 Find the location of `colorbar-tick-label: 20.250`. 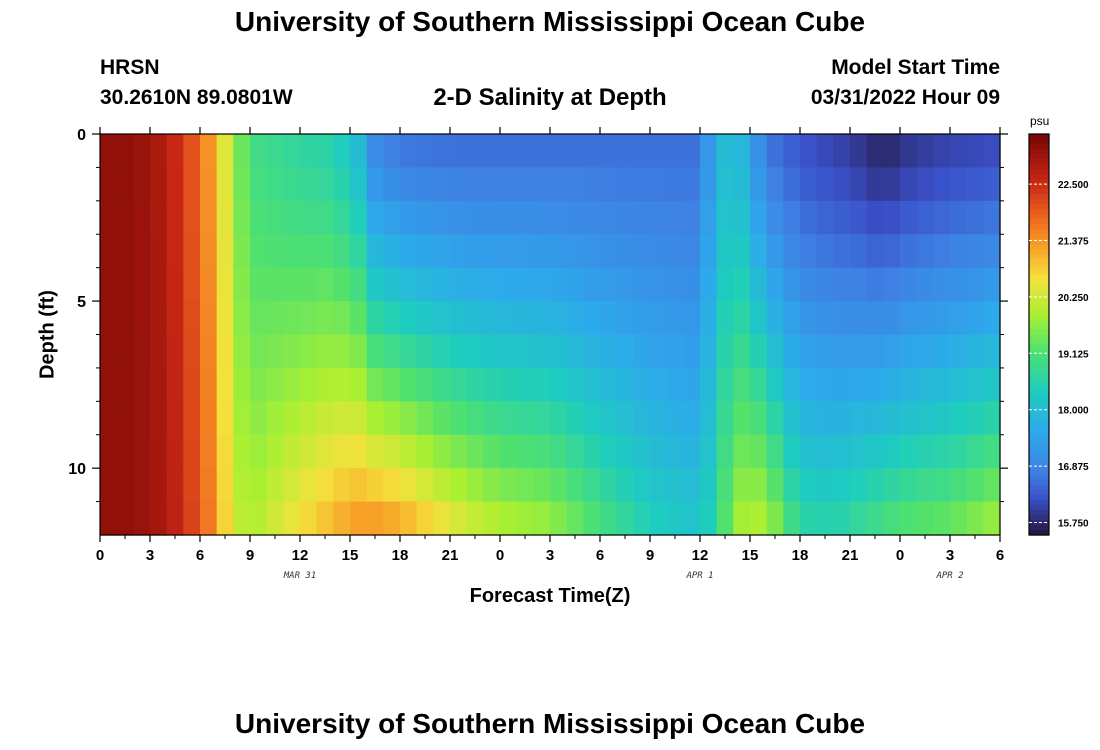

colorbar-tick-label: 20.250 is located at coordinates (1073, 298).